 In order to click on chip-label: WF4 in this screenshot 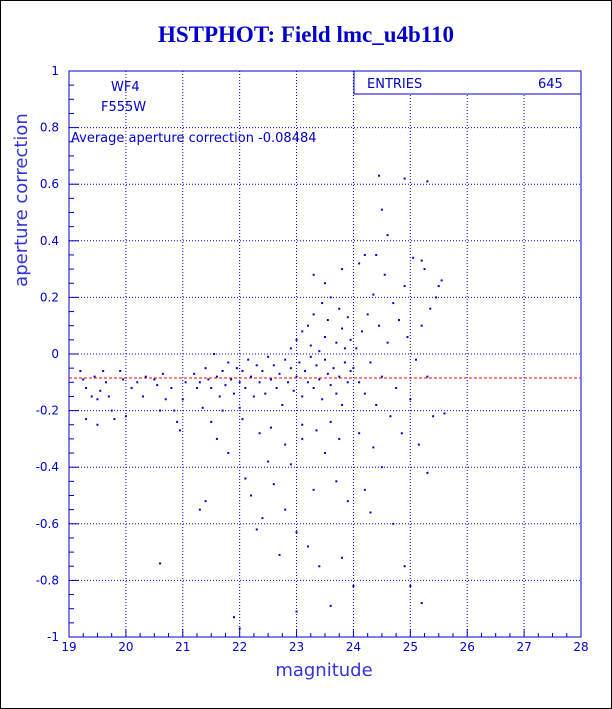, I will do `click(125, 87)`.